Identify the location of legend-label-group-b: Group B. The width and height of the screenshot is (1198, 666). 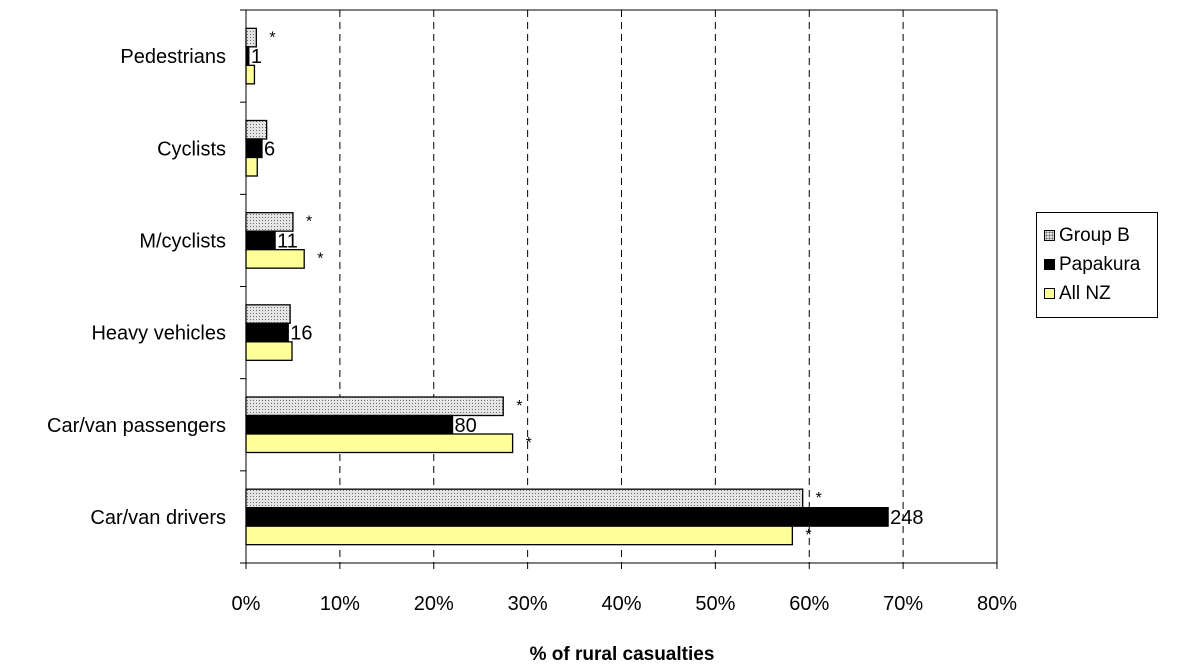
(1094, 235).